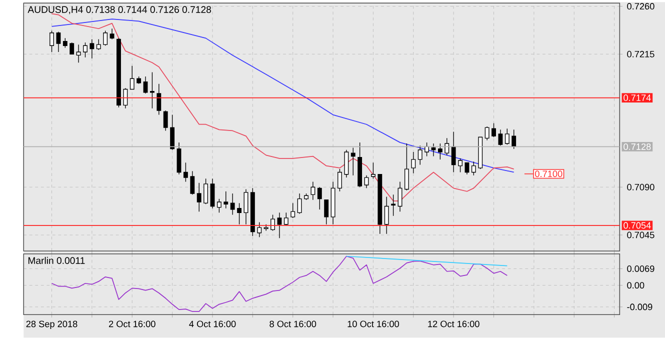 Image resolution: width=665 pixels, height=338 pixels. I want to click on x-tick-label: 10 Oct 16:00, so click(373, 324).